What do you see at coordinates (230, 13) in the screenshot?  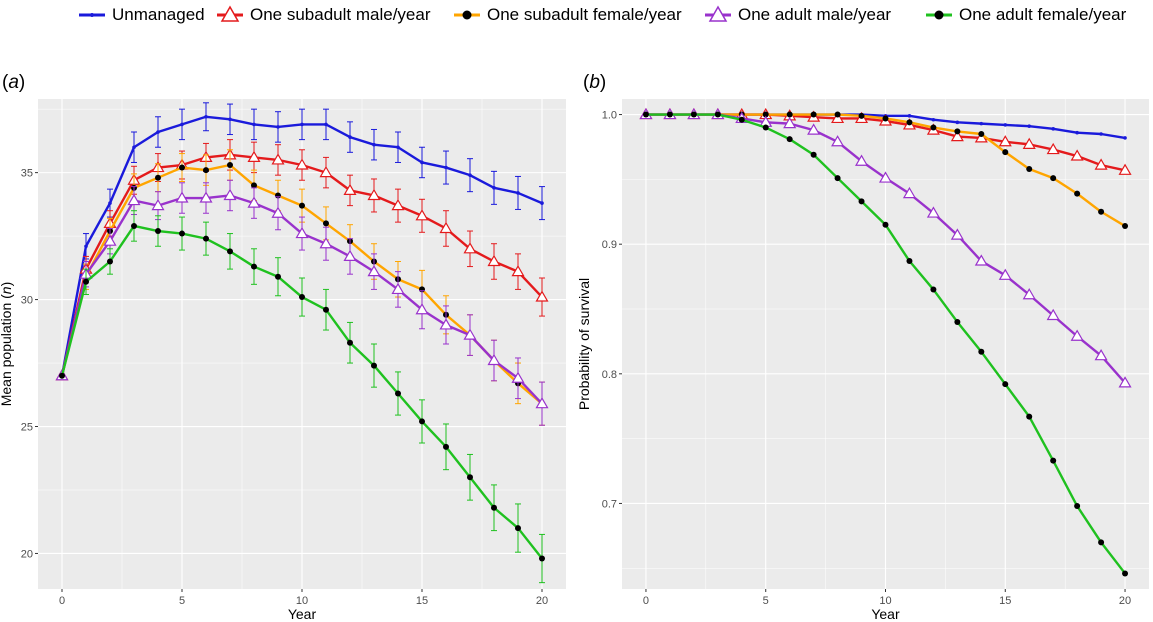 I see `legend-key-triangle-icon` at bounding box center [230, 13].